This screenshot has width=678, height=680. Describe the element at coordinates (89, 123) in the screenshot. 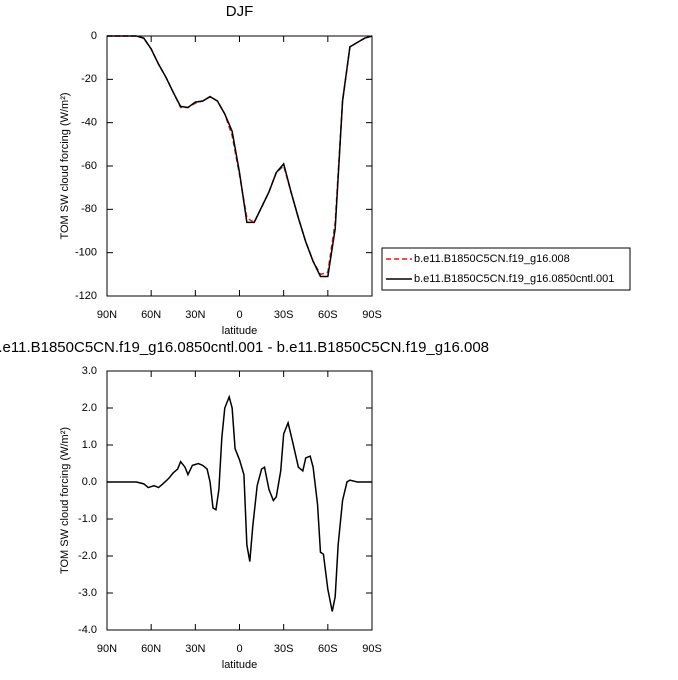

I see `y-tick-label: -40` at that location.